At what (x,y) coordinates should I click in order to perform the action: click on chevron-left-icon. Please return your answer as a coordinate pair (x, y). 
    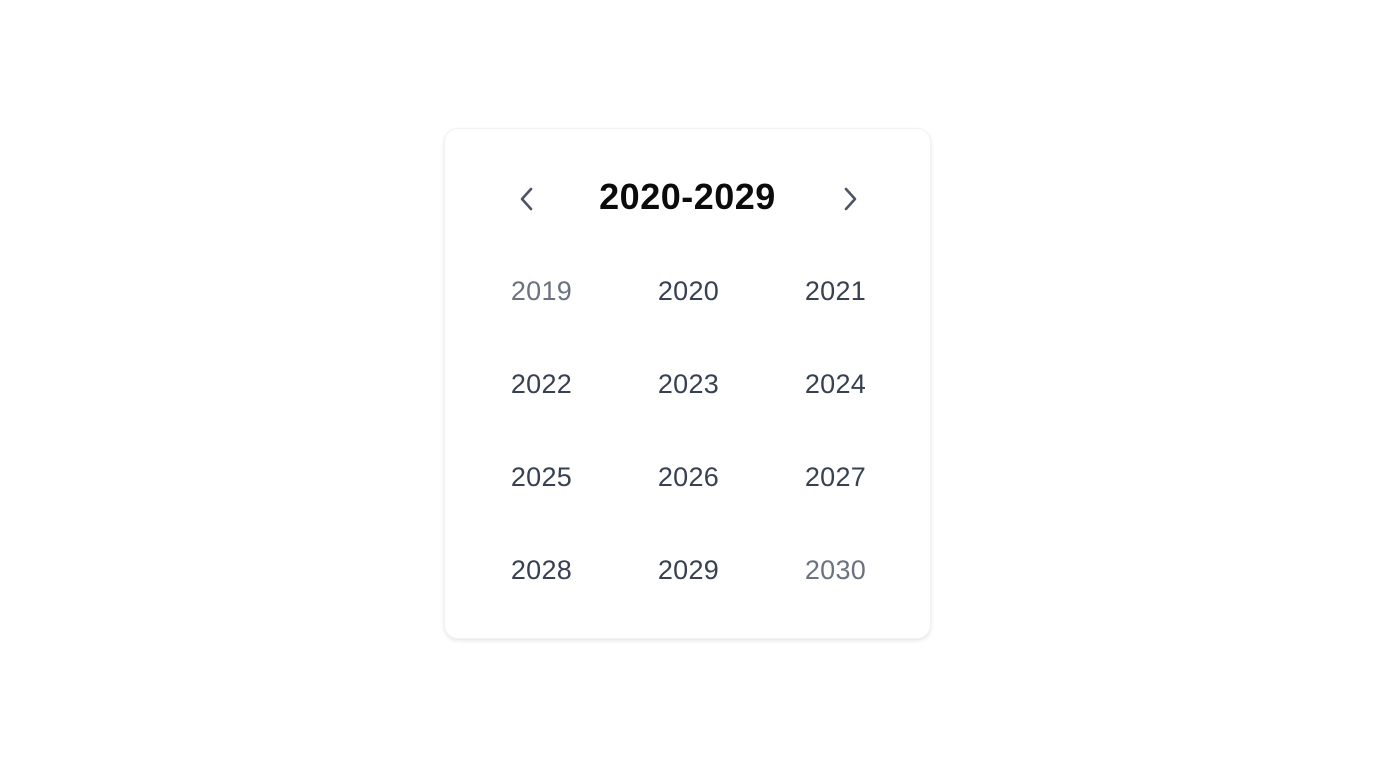
    Looking at the image, I should click on (526, 199).